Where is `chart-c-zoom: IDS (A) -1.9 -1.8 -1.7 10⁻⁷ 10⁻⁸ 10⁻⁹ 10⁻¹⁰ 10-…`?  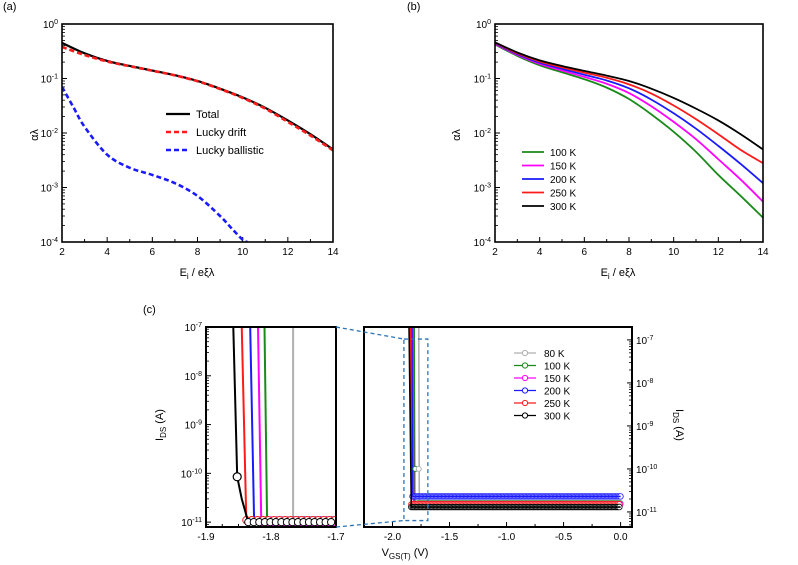 chart-c-zoom: IDS (A) -1.9 -1.8 -1.7 10⁻⁷ 10⁻⁸ 10⁻⁹ 10⁻¹⁰ 10-… is located at coordinates (249, 432).